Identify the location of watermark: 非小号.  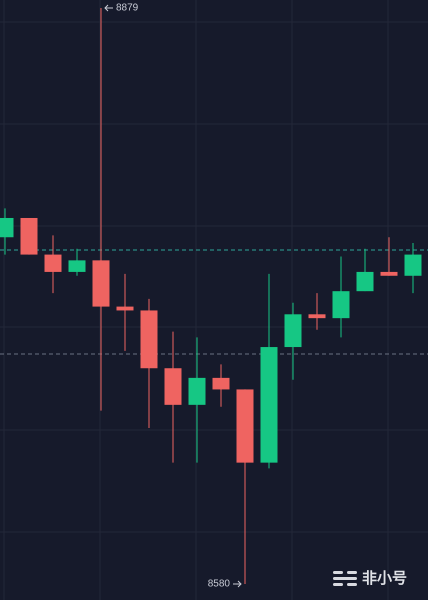
(384, 578).